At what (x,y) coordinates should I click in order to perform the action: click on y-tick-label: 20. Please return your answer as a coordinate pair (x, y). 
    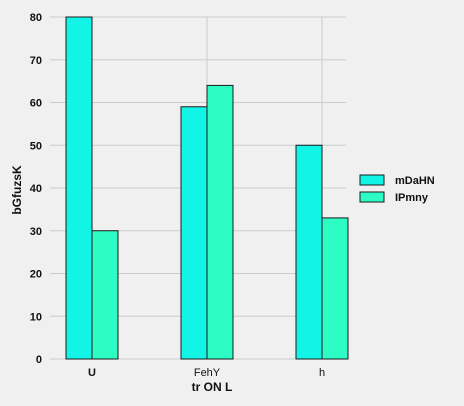
    Looking at the image, I should click on (36, 275).